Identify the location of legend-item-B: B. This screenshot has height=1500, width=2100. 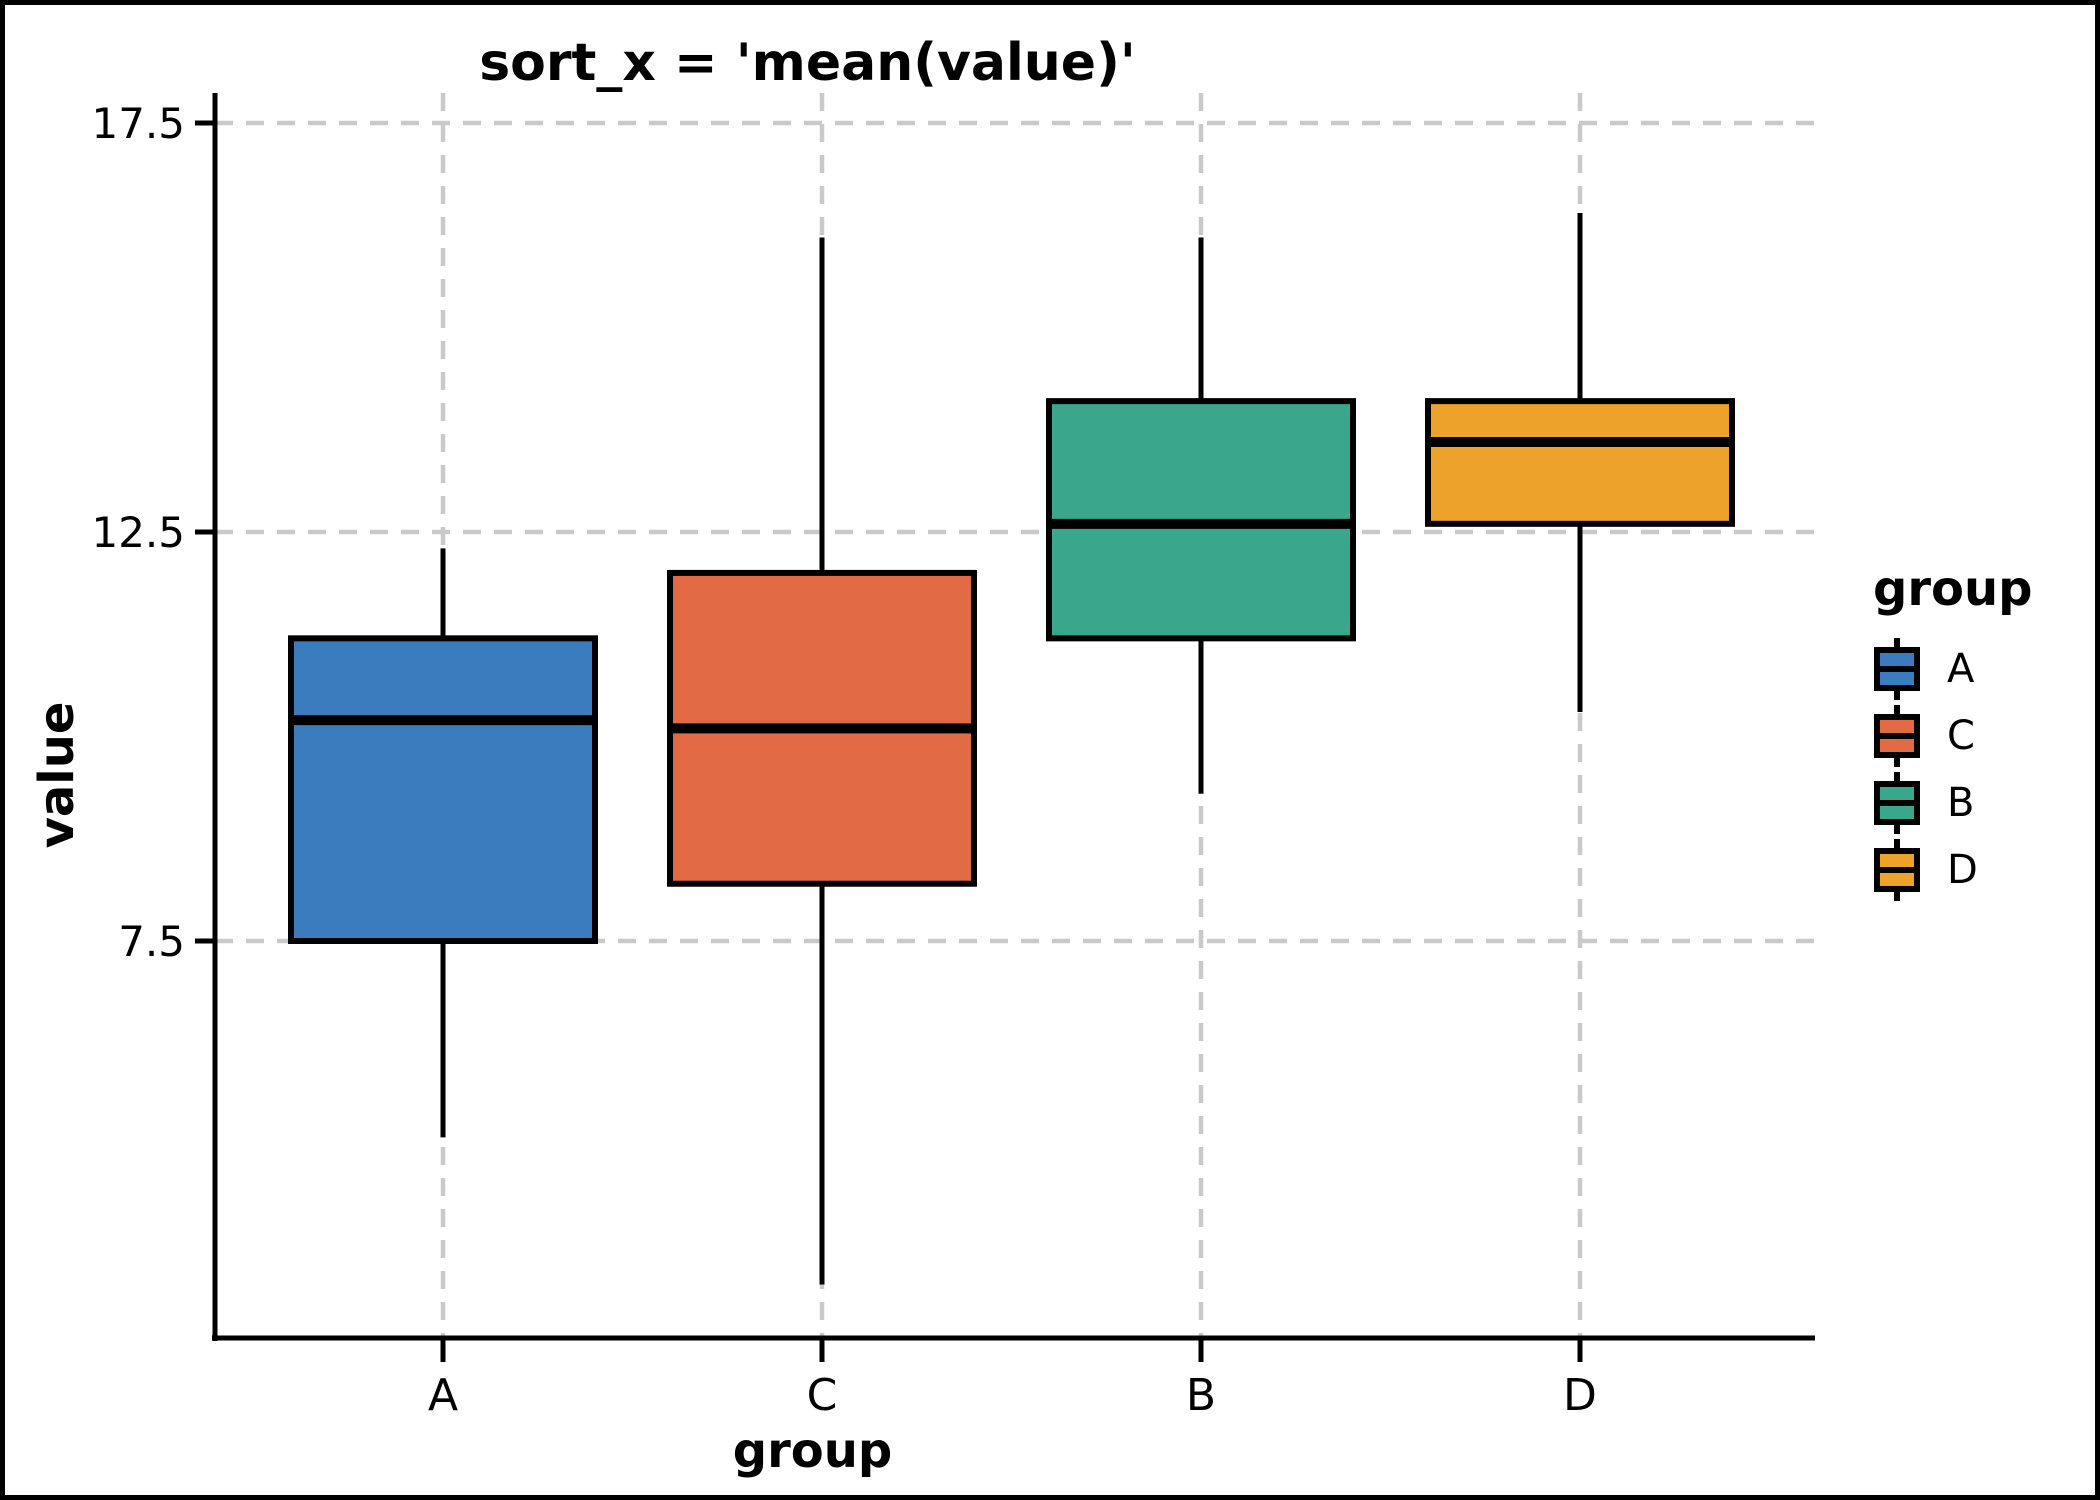
(1983, 802).